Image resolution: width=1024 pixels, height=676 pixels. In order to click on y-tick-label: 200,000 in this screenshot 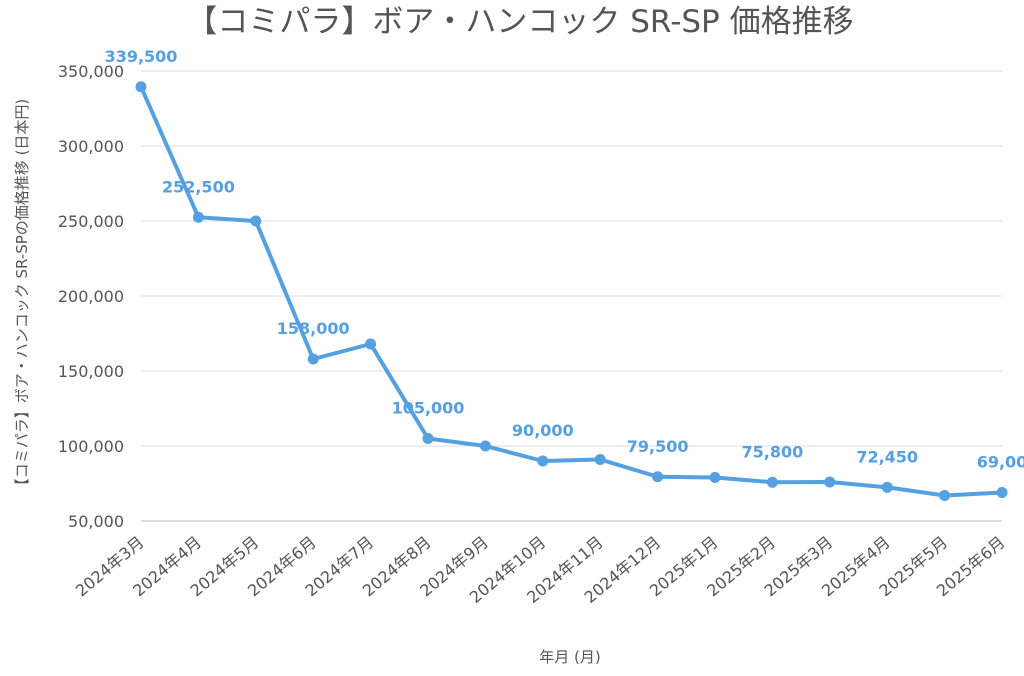, I will do `click(91, 296)`.